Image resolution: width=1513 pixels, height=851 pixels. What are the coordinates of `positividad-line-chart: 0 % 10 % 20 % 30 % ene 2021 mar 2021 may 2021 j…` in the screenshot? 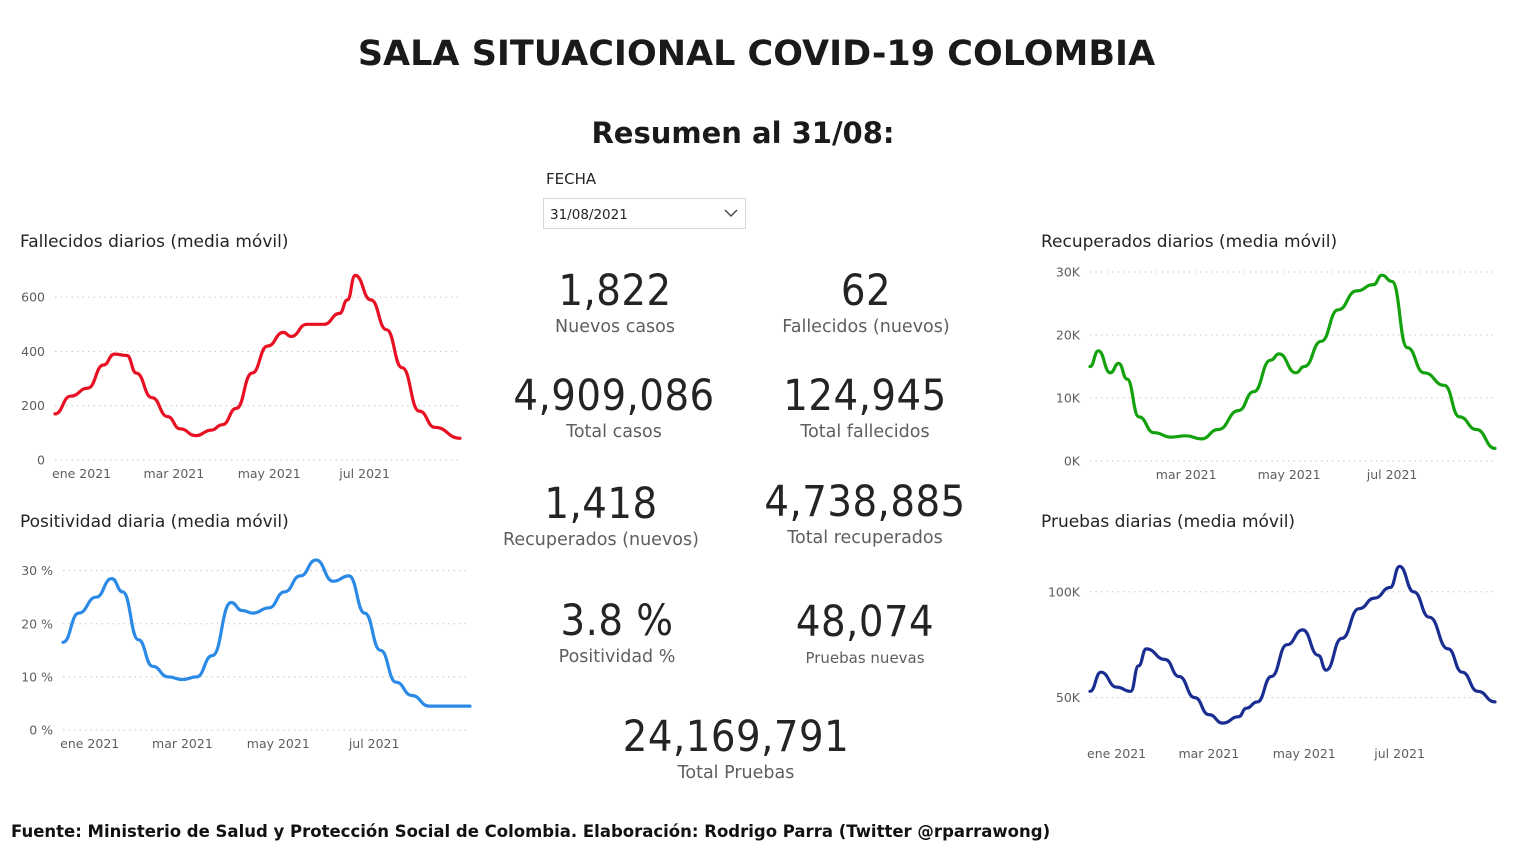 It's located at (246, 654).